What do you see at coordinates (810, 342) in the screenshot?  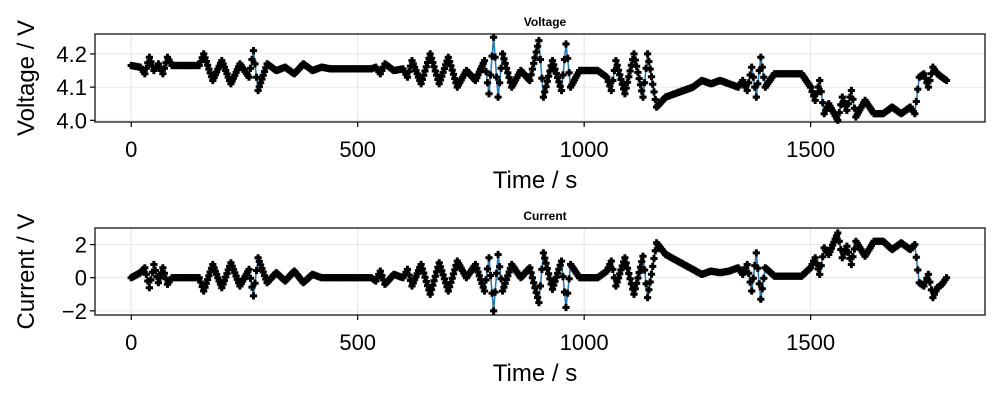 I see `x-tick-label: 1500` at bounding box center [810, 342].